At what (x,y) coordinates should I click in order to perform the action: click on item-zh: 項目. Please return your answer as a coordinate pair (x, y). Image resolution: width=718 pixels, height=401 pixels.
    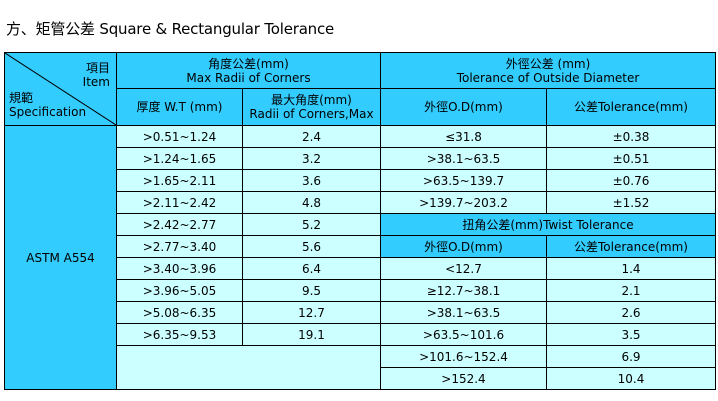
    Looking at the image, I should click on (97, 68).